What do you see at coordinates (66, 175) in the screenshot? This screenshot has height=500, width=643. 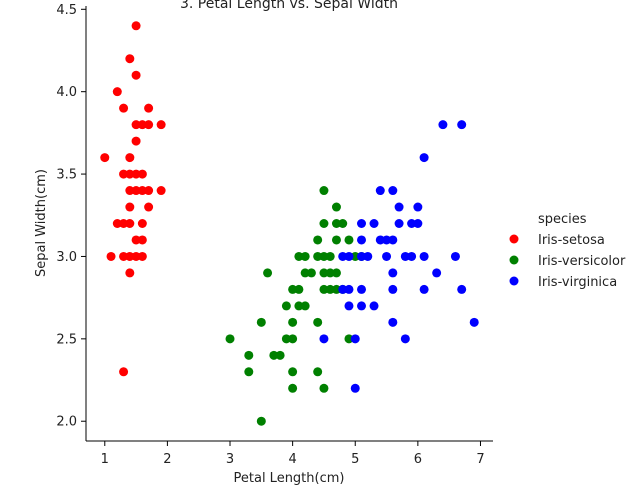 I see `y-tick-label: 3.5` at bounding box center [66, 175].